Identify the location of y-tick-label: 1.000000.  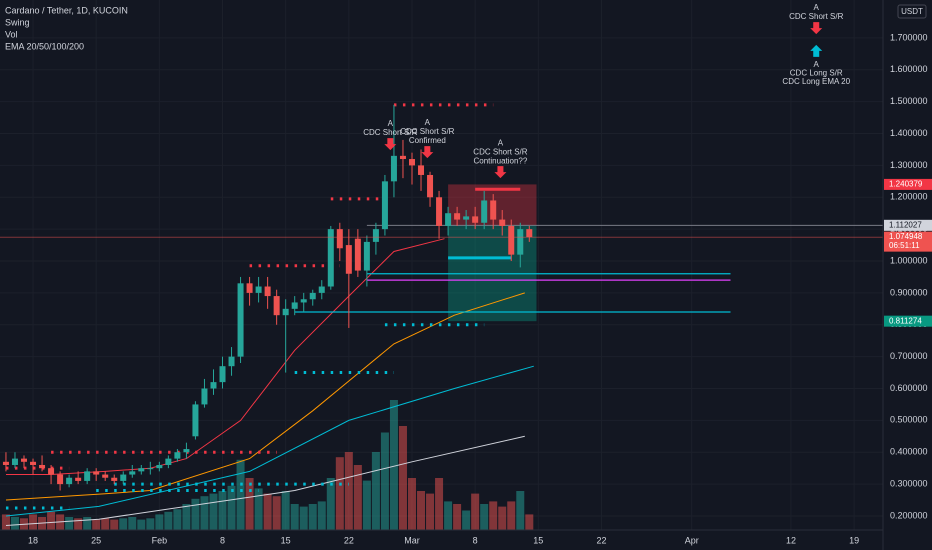
(909, 260).